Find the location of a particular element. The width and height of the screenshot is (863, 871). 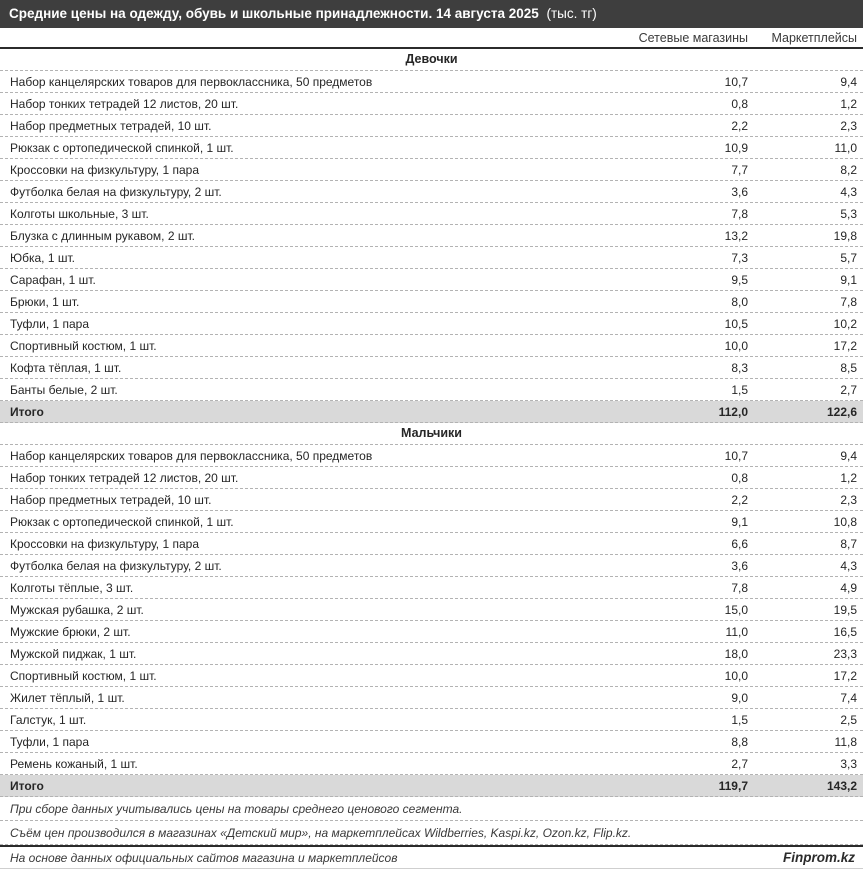

marketplace-value: 143,2 is located at coordinates (841, 785).